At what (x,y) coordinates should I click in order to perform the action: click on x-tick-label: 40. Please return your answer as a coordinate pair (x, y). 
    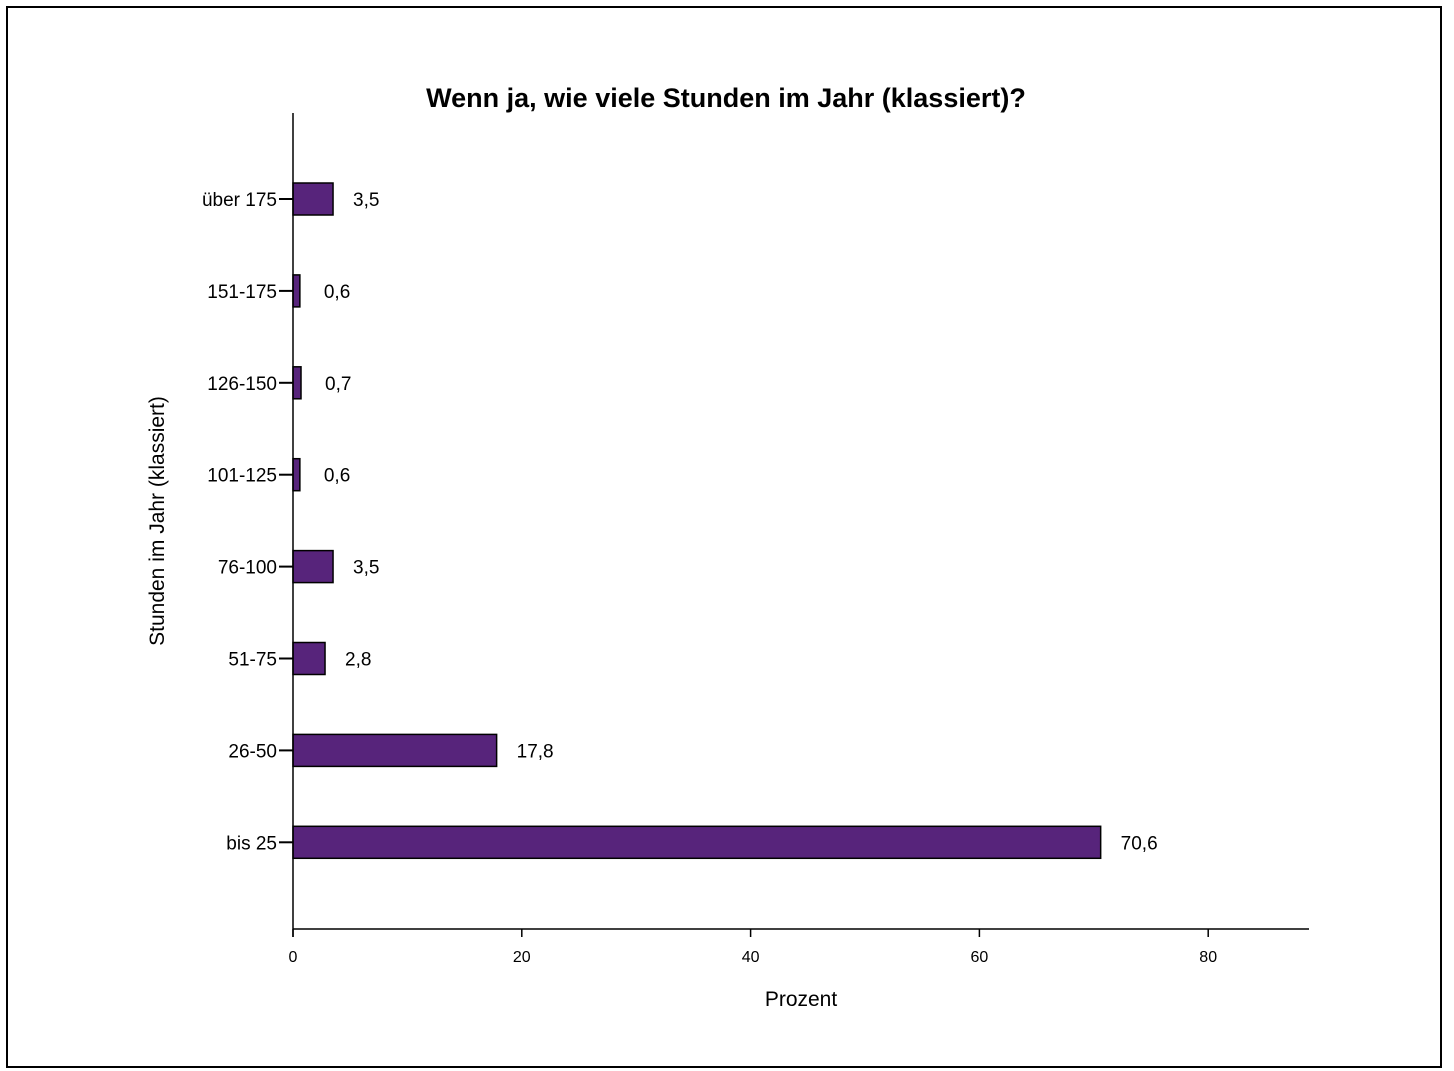
    Looking at the image, I should click on (751, 957).